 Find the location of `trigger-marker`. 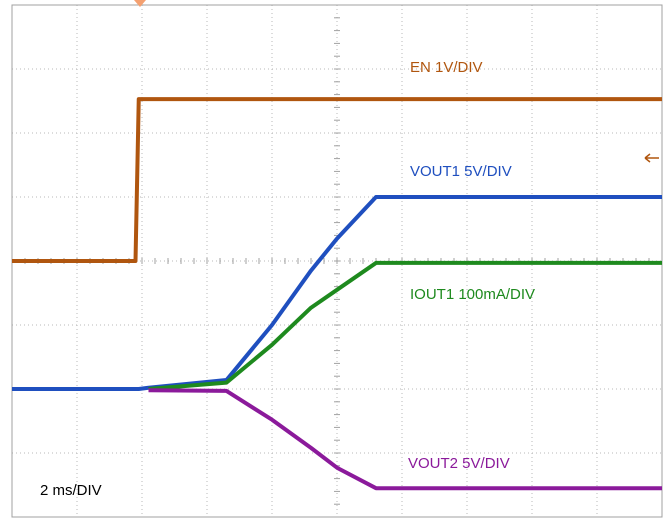

trigger-marker is located at coordinates (140, 3).